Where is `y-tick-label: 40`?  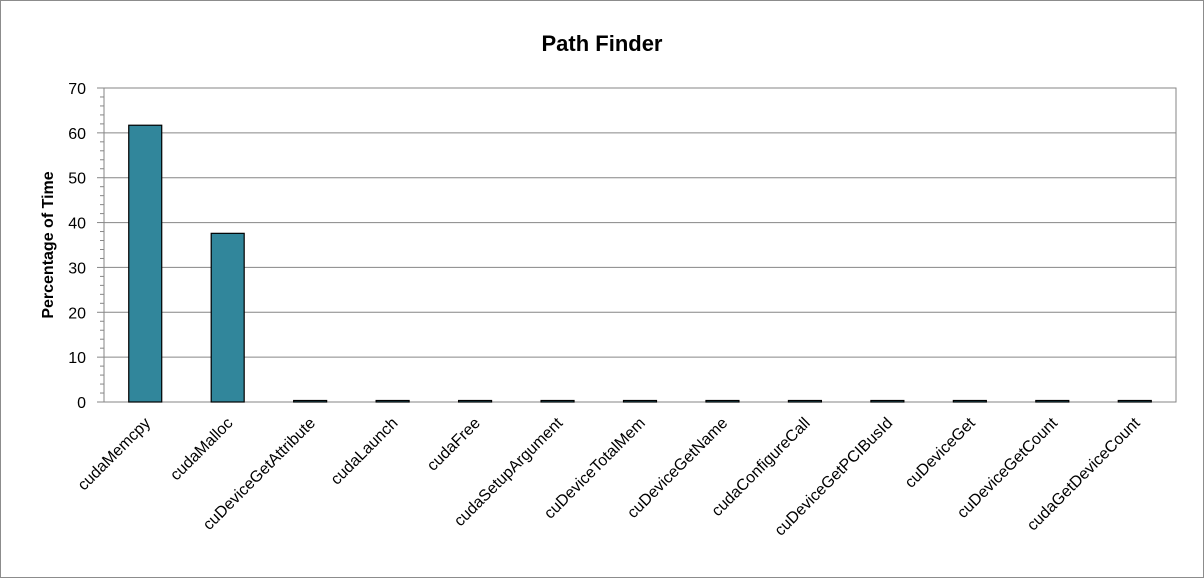 y-tick-label: 40 is located at coordinates (77, 224).